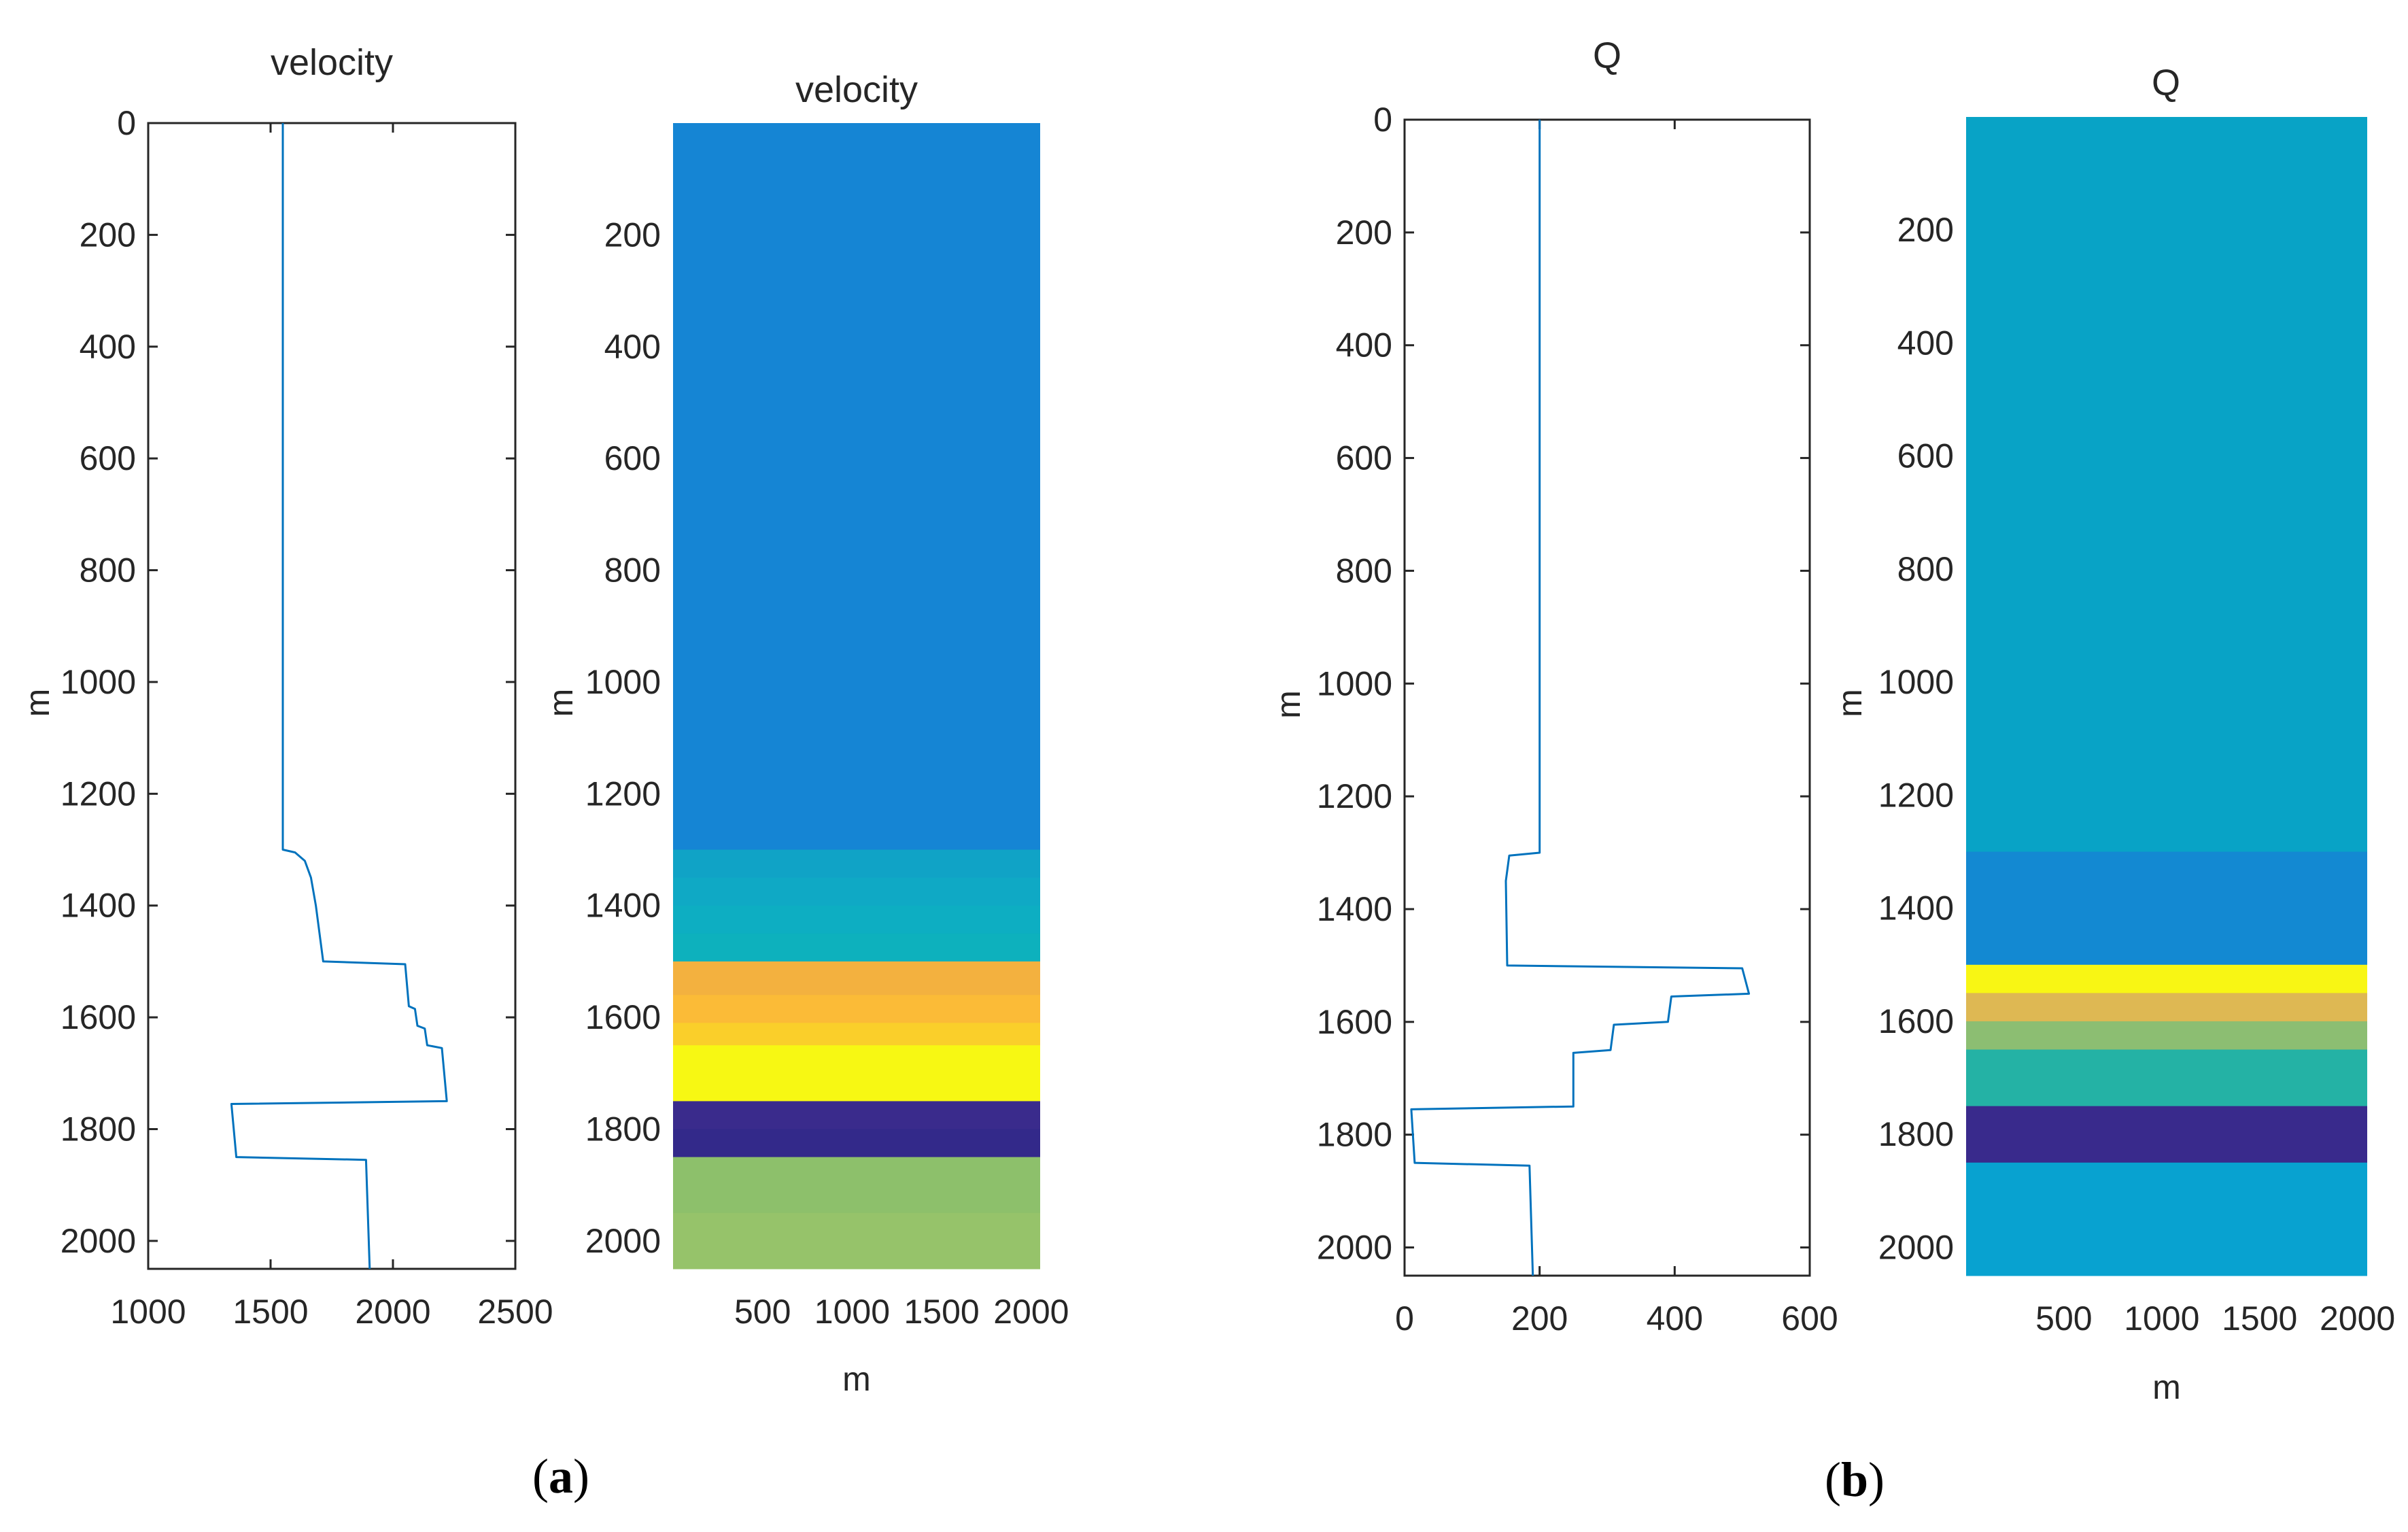  I want to click on x-tick-label-0: 1000, so click(148, 1312).